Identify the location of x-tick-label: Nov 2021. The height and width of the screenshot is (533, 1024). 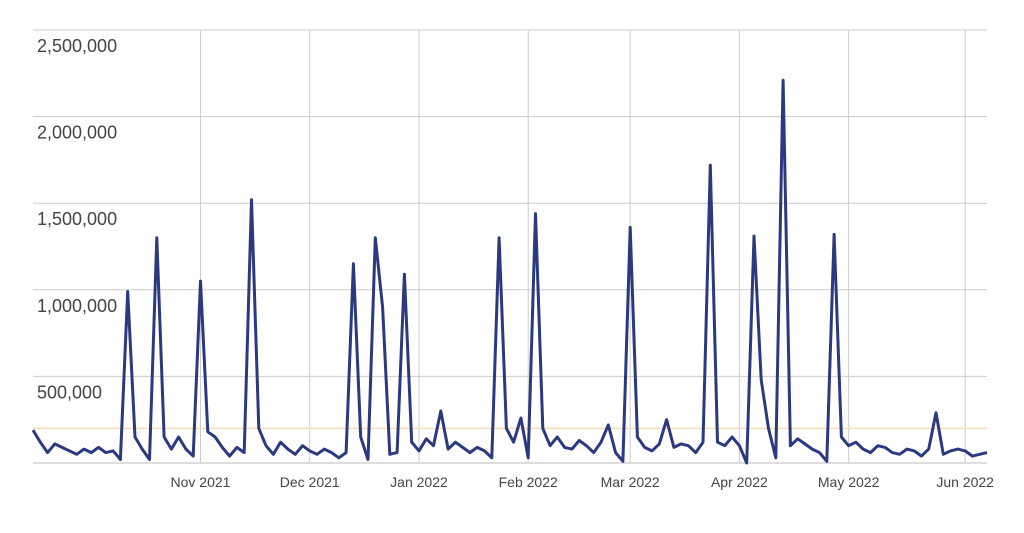
(201, 482).